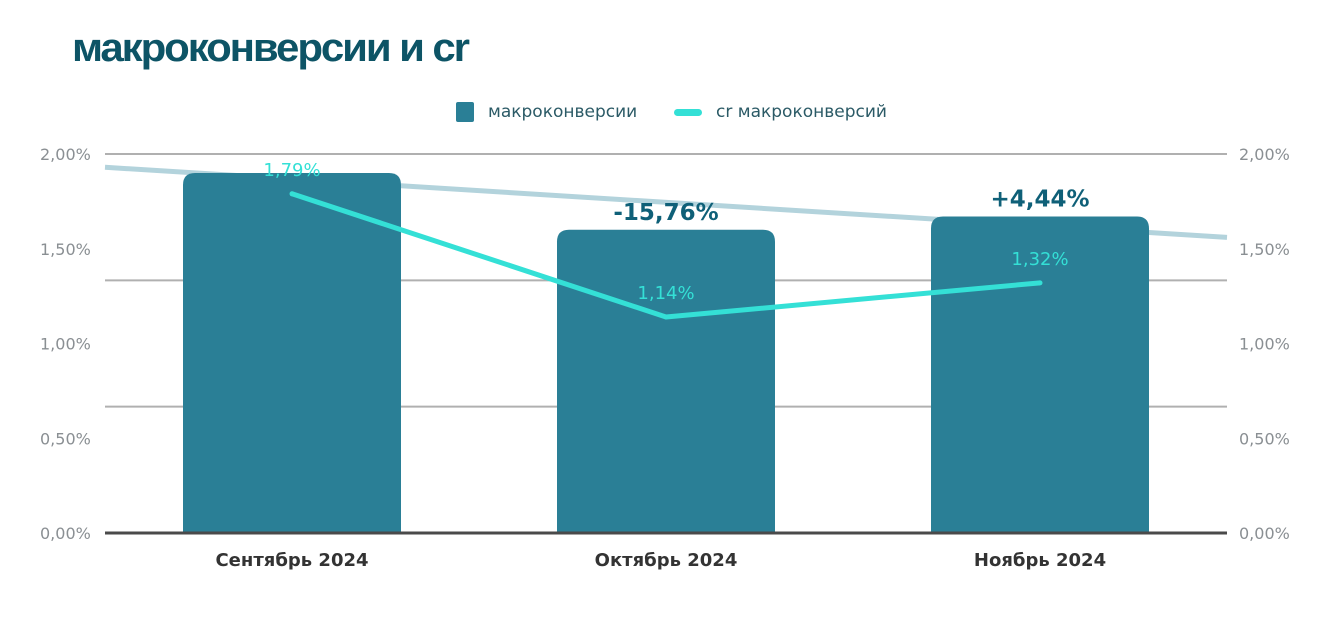 Image resolution: width=1340 pixels, height=626 pixels. I want to click on bar-change-label: +4,44%, so click(1039, 200).